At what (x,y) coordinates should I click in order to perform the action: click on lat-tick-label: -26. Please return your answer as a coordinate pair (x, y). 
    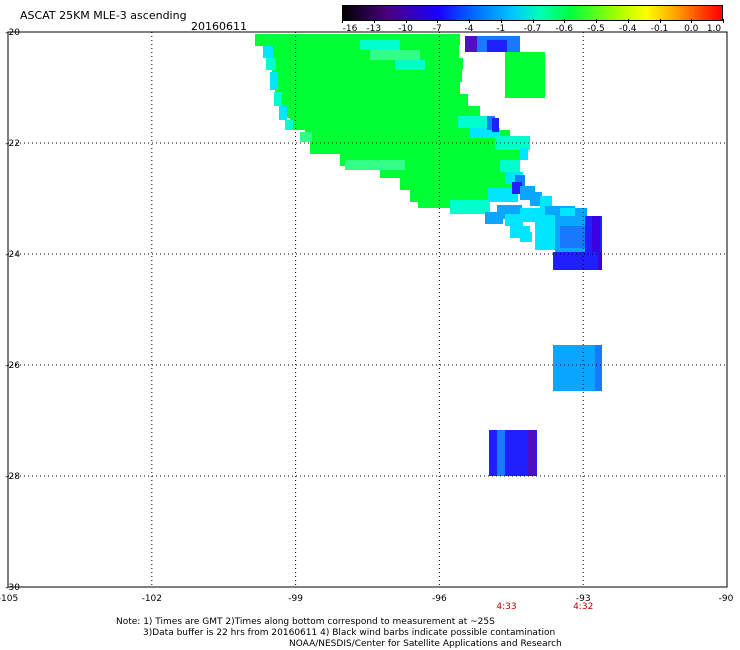
    Looking at the image, I should click on (12, 366).